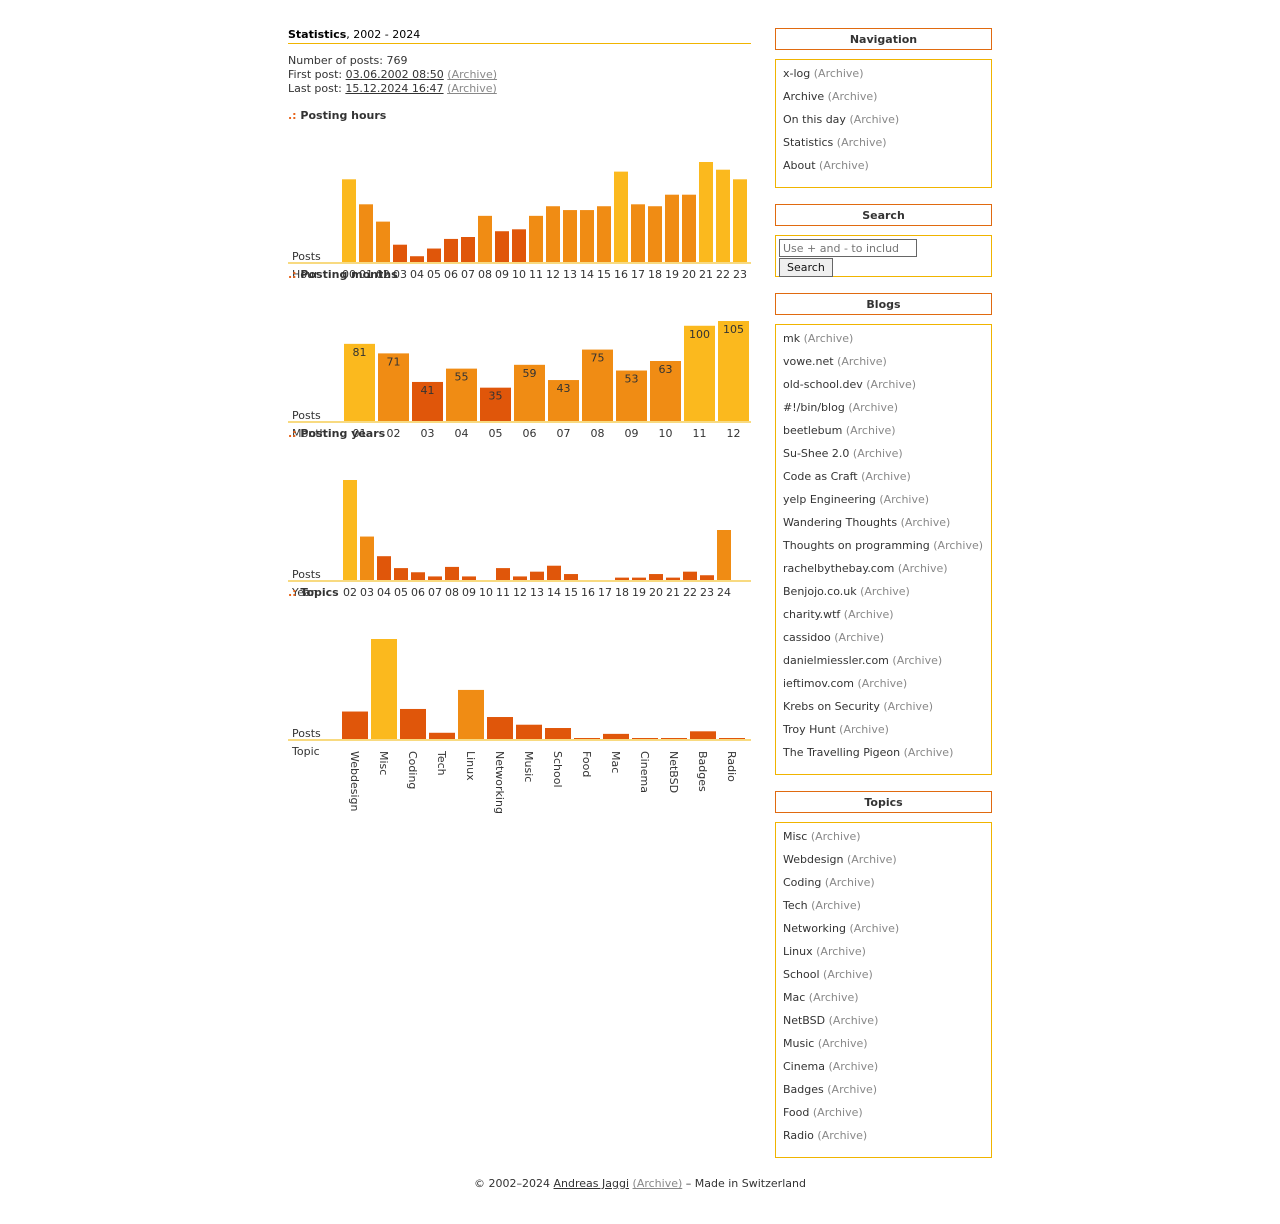 Image resolution: width=1280 pixels, height=1224 pixels. I want to click on blogs-item: rachelbythebay.com (Archive), so click(887, 572).